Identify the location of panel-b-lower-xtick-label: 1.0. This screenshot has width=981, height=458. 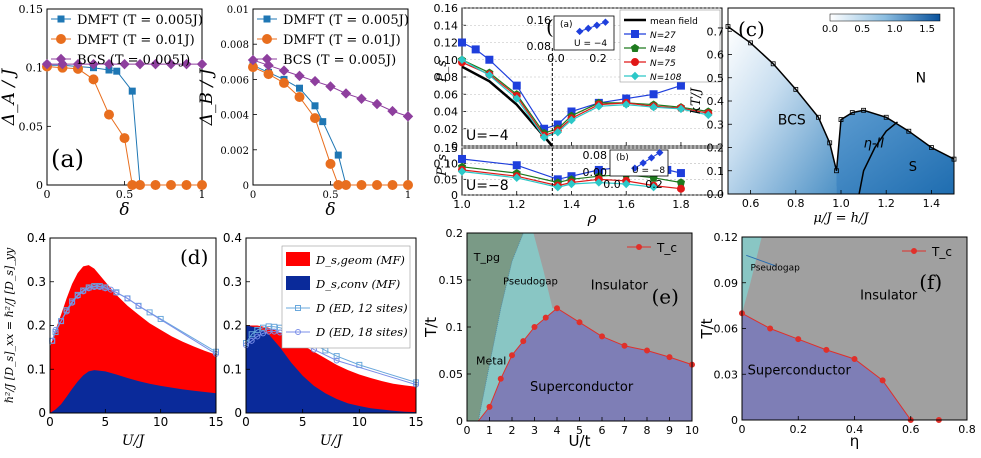
(462, 204).